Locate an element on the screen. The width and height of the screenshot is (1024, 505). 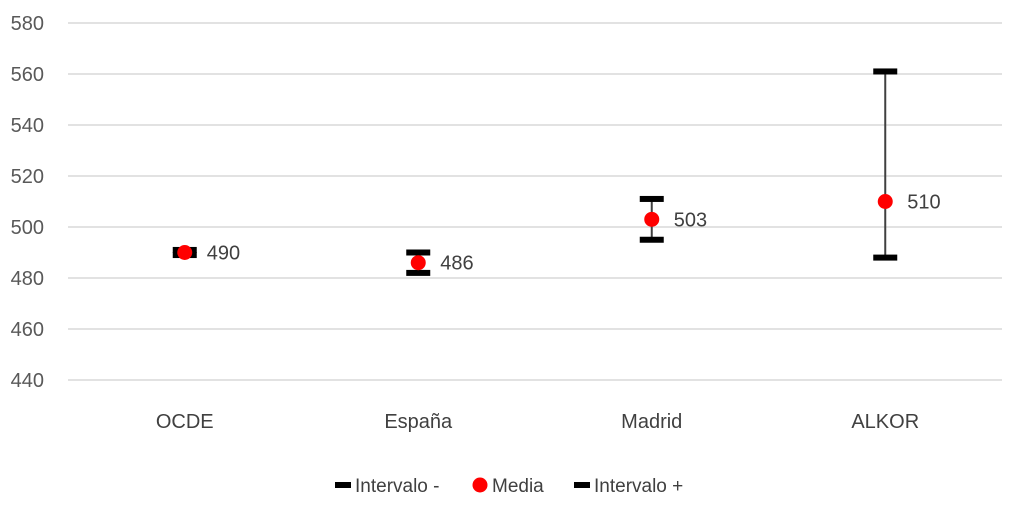
y-tick-label: 500 is located at coordinates (27, 228).